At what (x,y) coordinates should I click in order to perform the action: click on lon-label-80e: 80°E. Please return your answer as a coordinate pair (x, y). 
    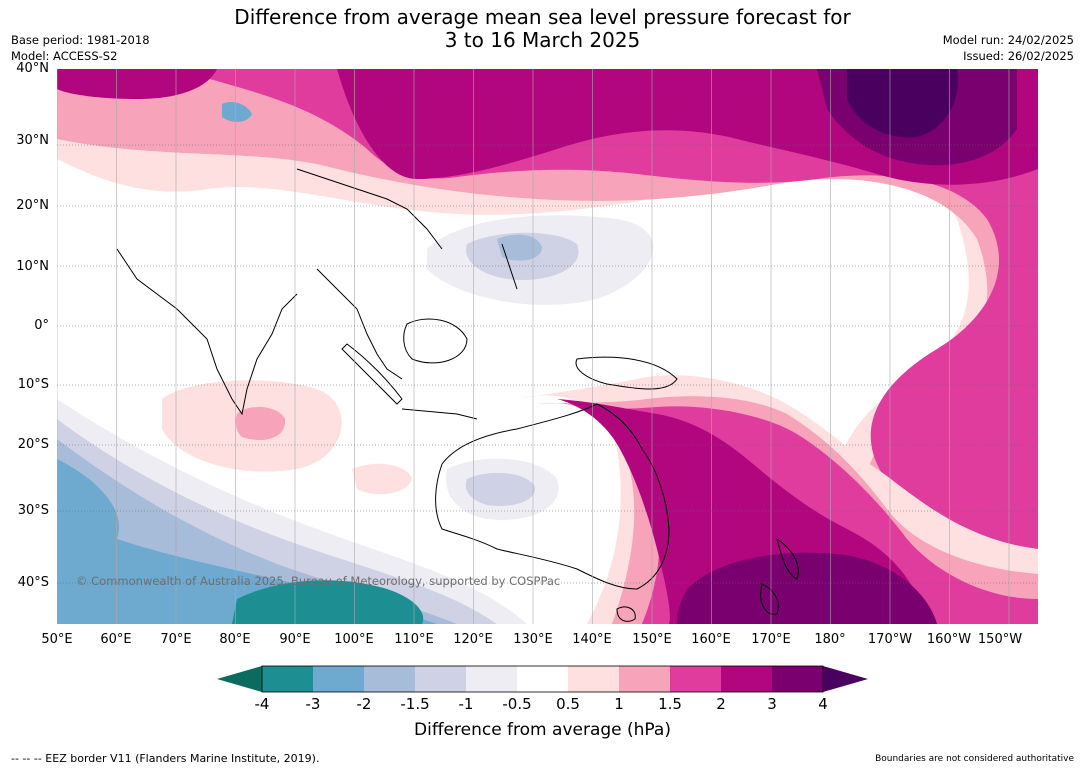
    Looking at the image, I should click on (235, 639).